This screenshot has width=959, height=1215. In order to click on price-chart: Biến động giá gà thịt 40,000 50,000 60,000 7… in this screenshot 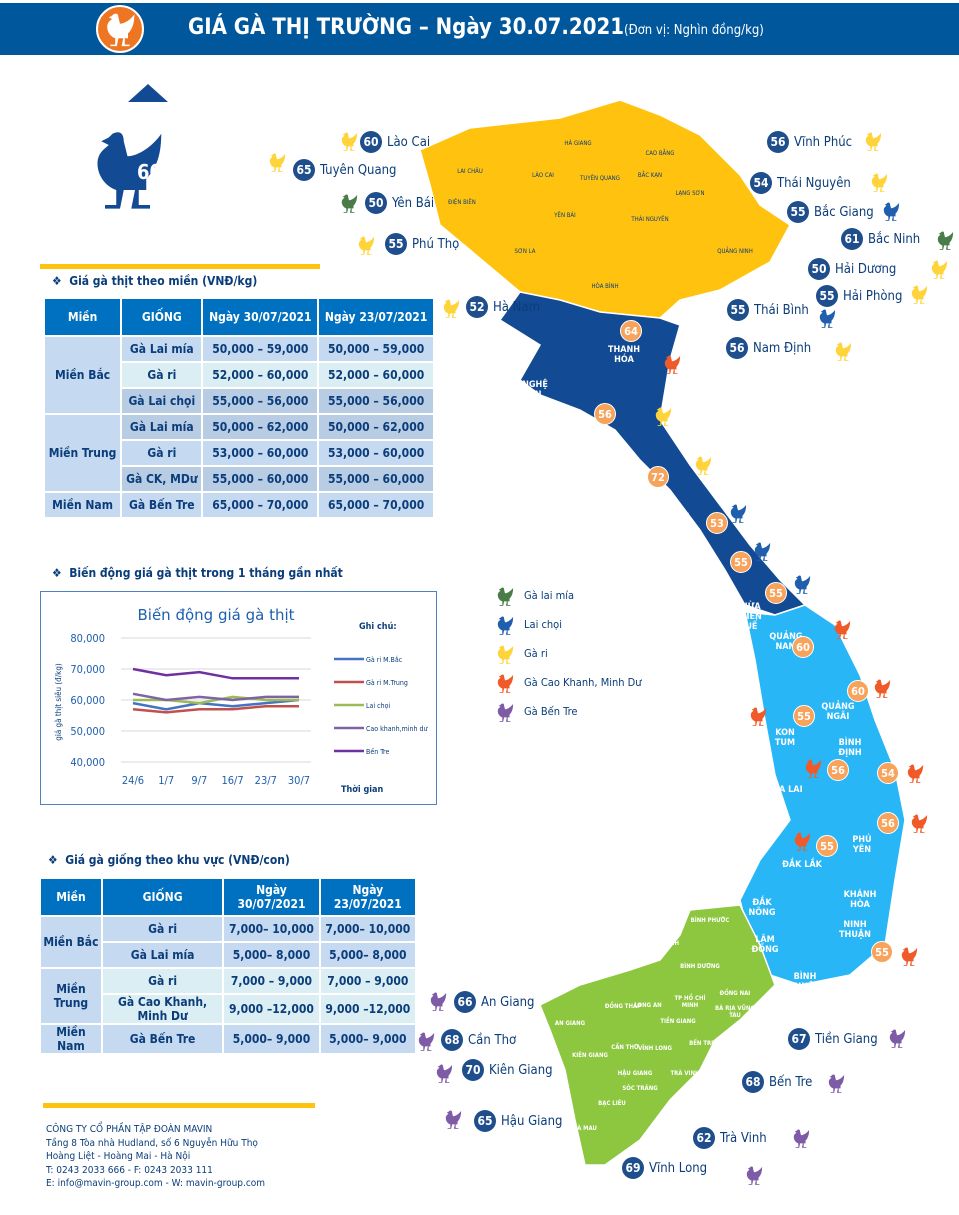, I will do `click(238, 698)`.